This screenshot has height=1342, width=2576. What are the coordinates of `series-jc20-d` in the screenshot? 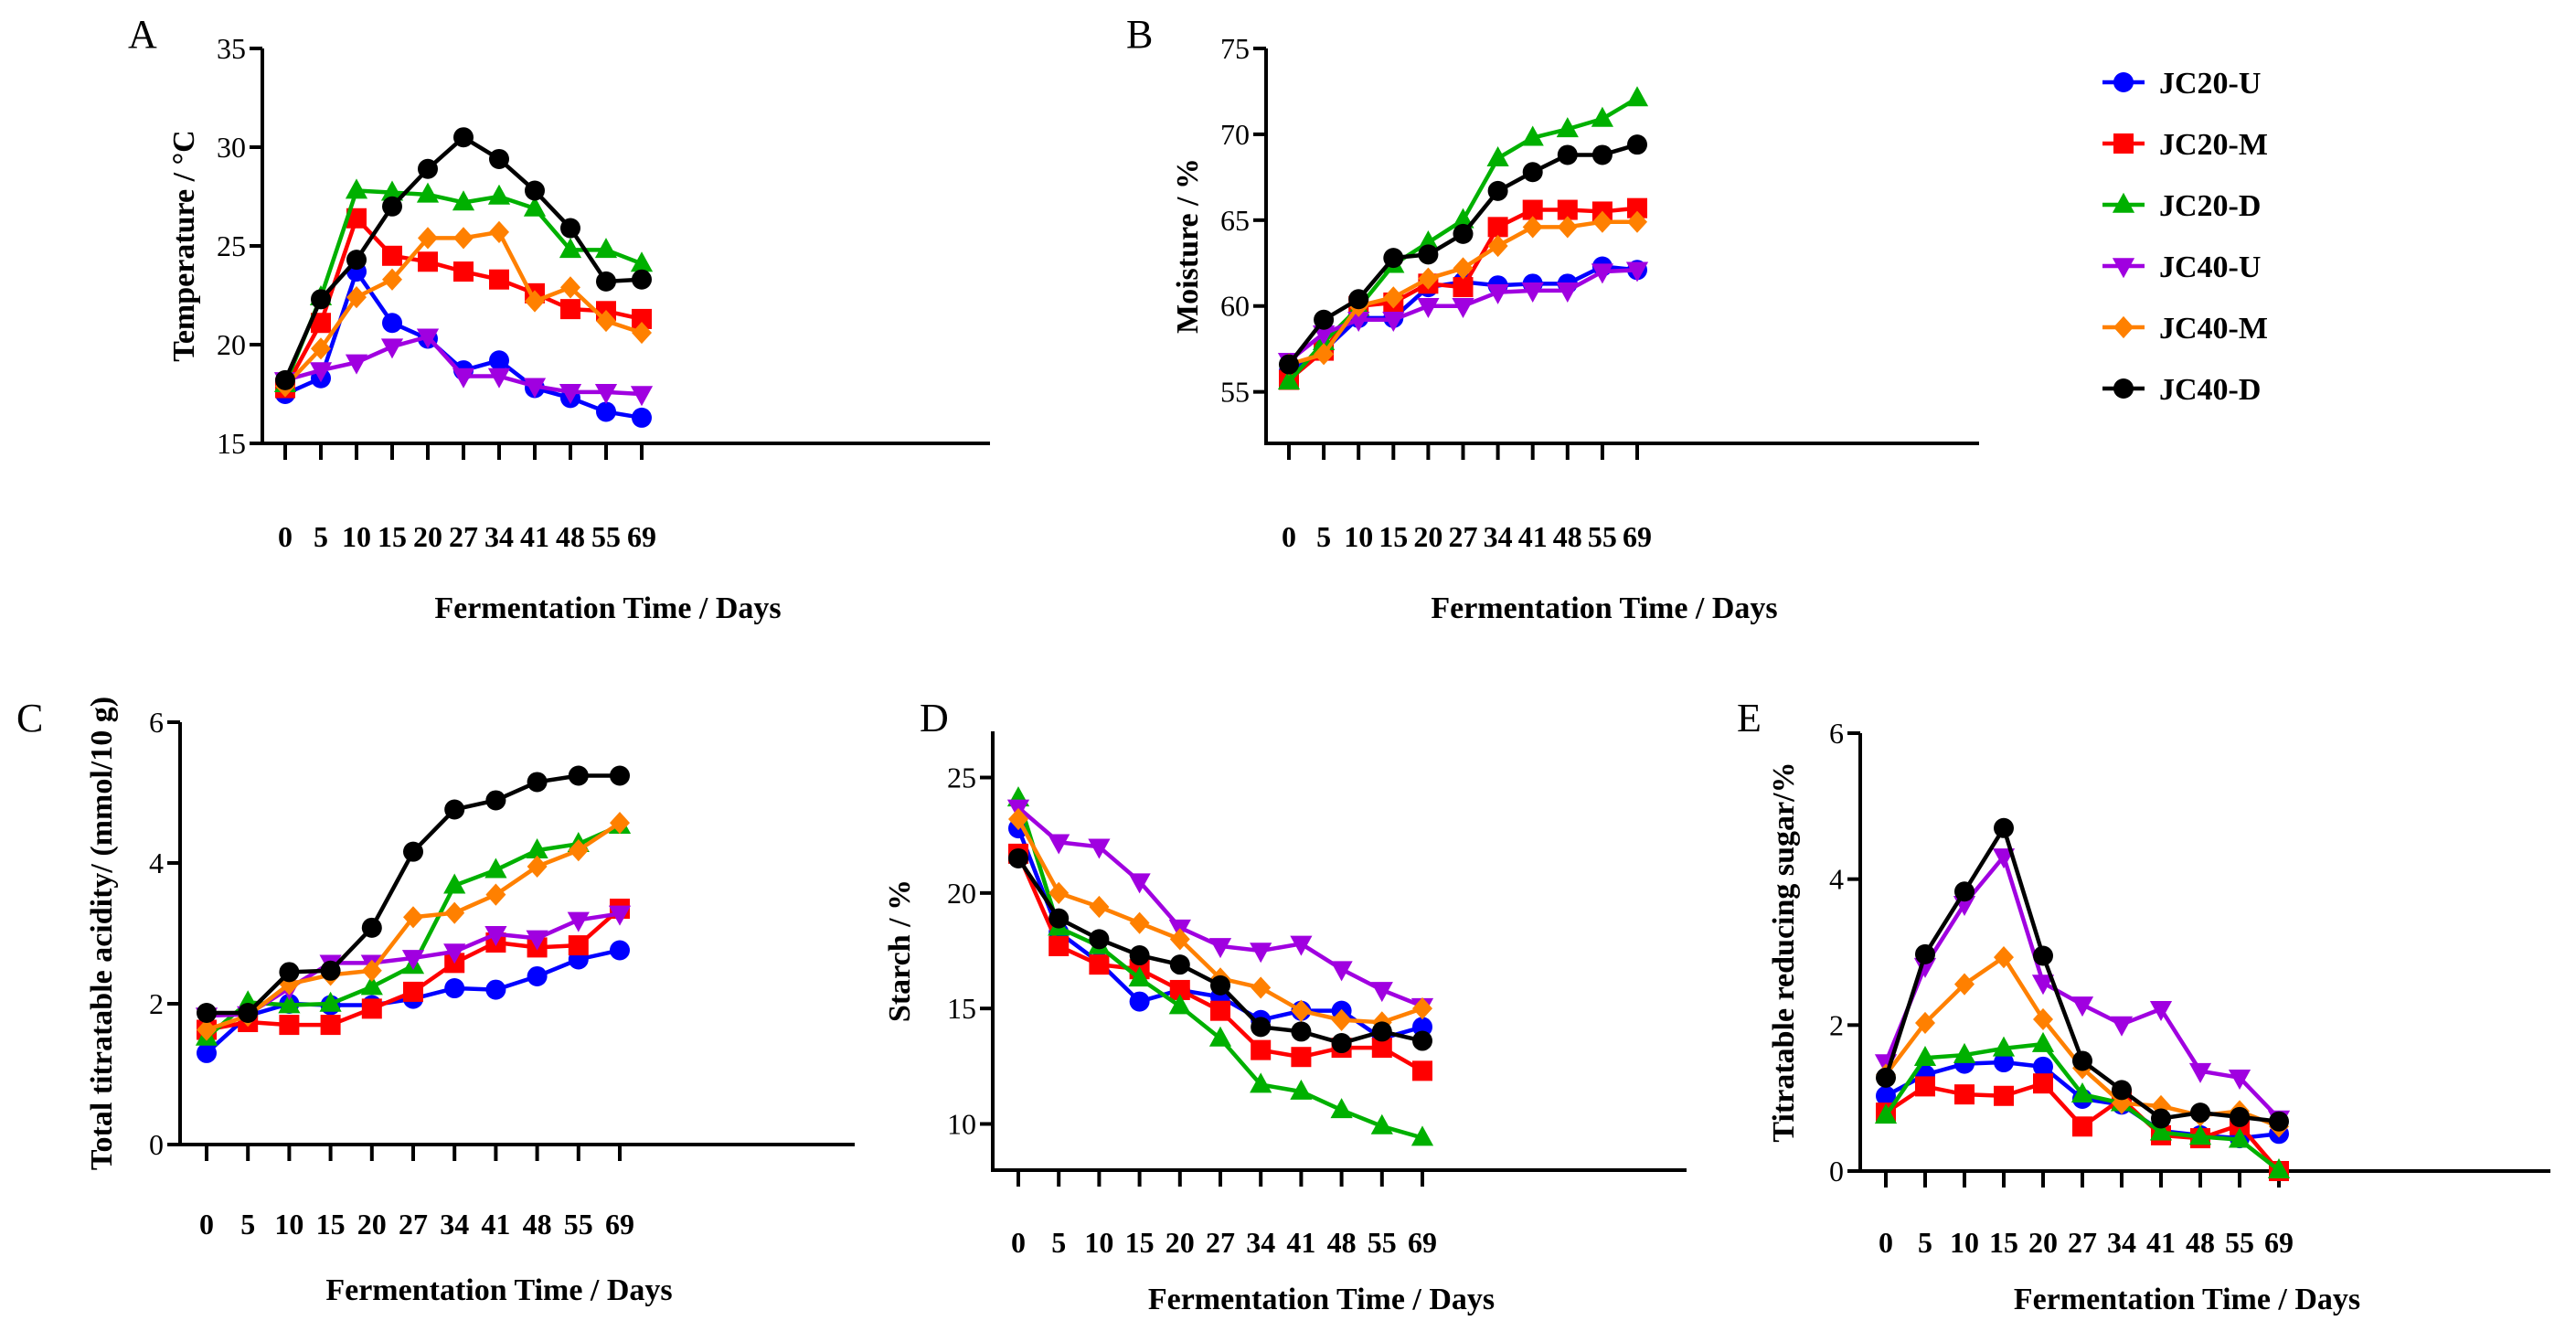 It's located at (464, 285).